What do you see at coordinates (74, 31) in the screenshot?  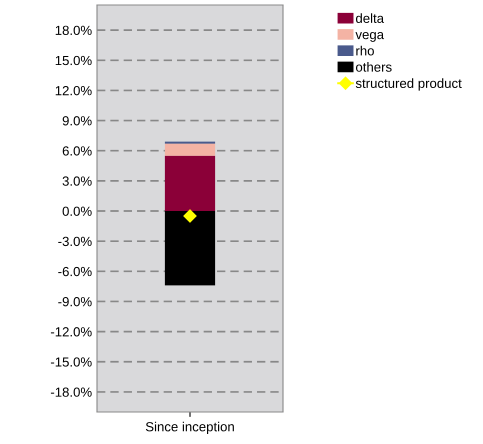 I see `y-tick-label: 18.0%` at bounding box center [74, 31].